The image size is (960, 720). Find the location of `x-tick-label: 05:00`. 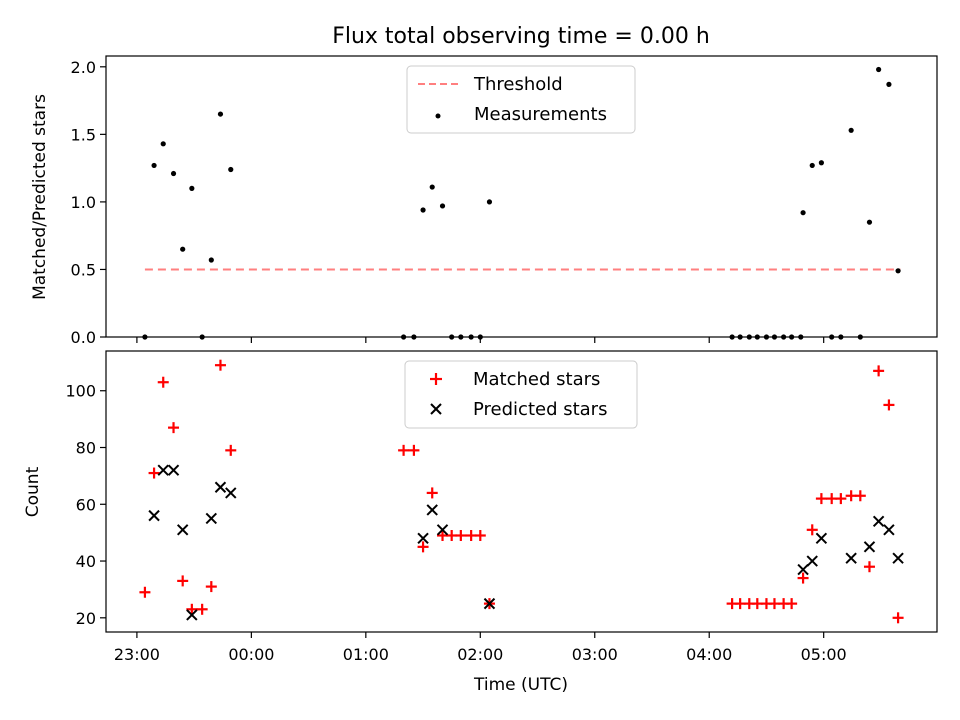

x-tick-label: 05:00 is located at coordinates (824, 654).